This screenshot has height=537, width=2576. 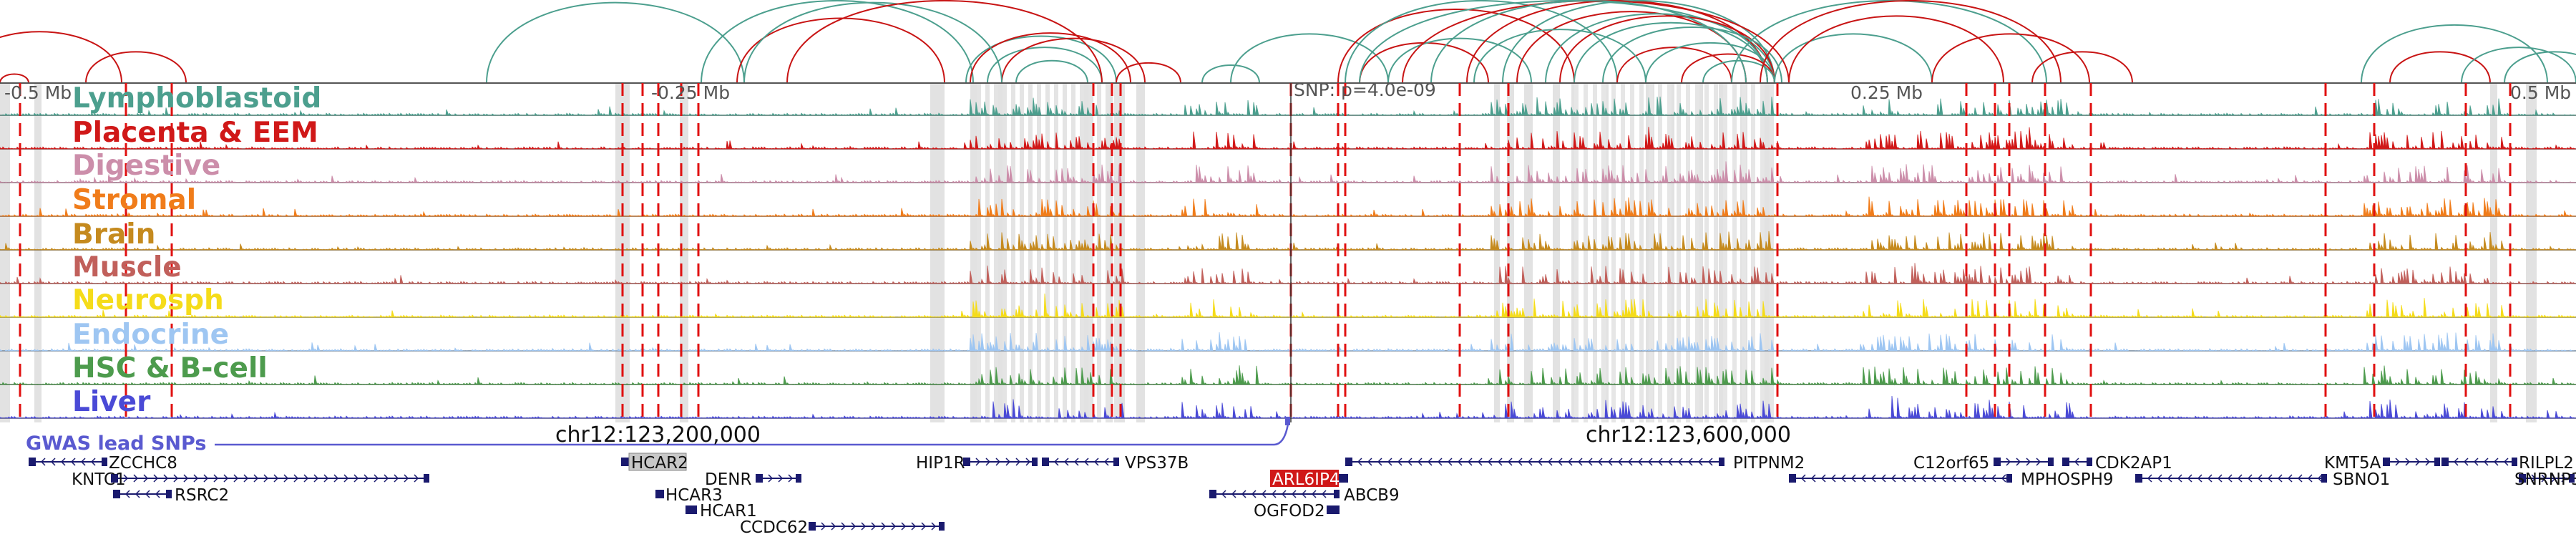 What do you see at coordinates (2262, 479) in the screenshot?
I see `gene-sbno1: SBNO1` at bounding box center [2262, 479].